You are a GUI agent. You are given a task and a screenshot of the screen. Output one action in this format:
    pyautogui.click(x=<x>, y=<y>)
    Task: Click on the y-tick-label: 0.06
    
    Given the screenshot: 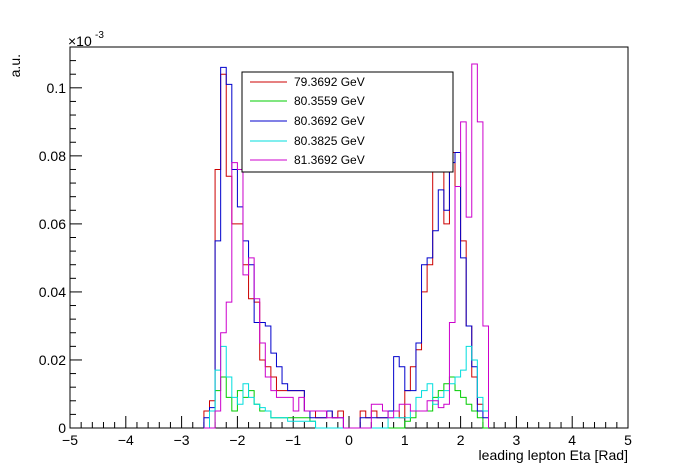 What is the action you would take?
    pyautogui.click(x=52, y=224)
    